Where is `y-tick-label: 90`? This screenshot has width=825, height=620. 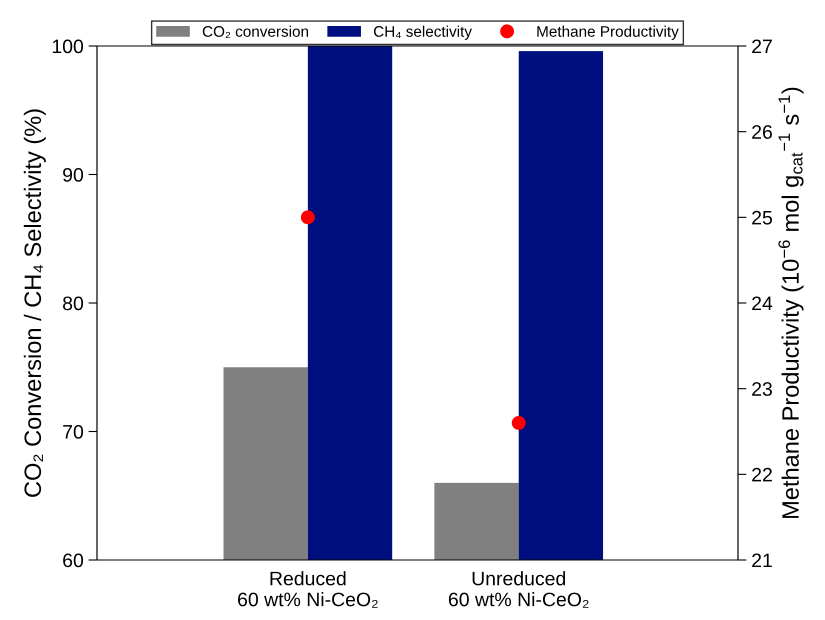
y-tick-label: 90 is located at coordinates (73, 175).